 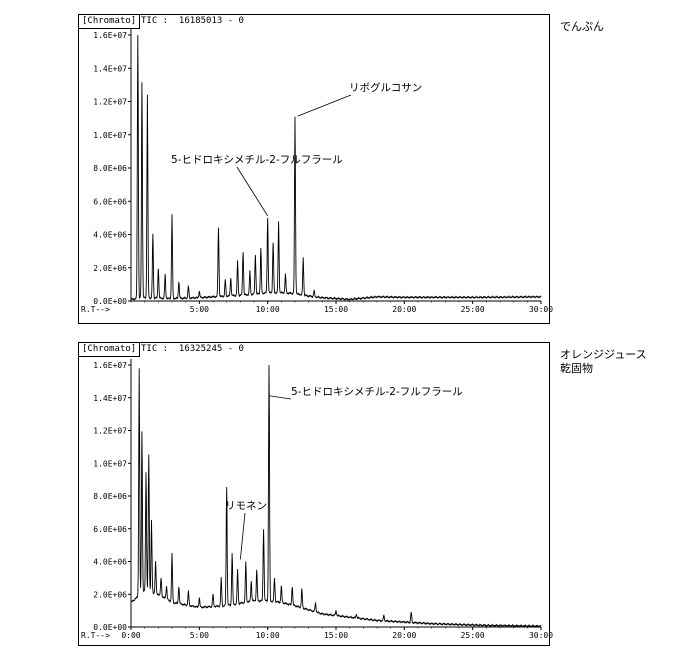 I want to click on x-tick-label: 0:00, so click(x=130, y=635).